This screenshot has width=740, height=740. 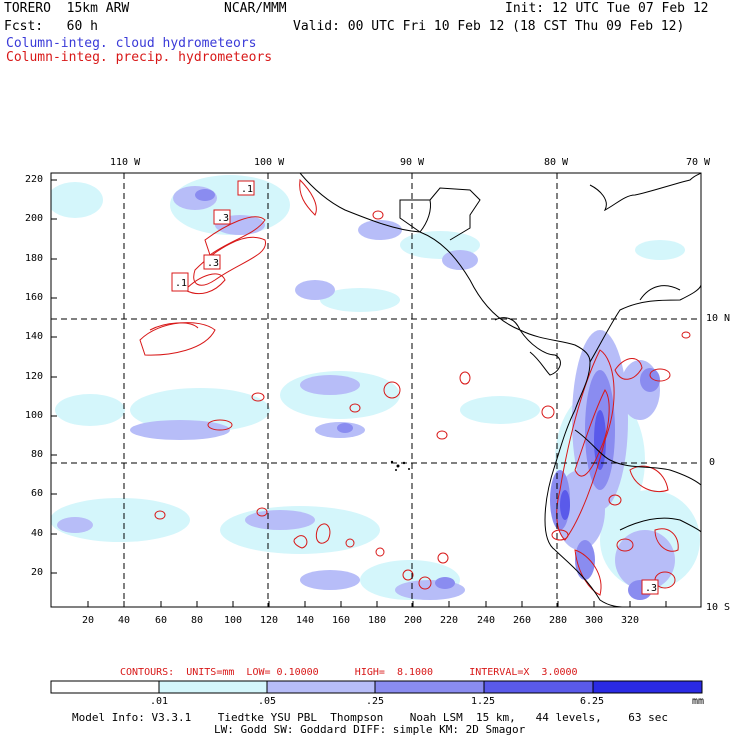 I want to click on grid-y-tick: 100, so click(x=34, y=415).